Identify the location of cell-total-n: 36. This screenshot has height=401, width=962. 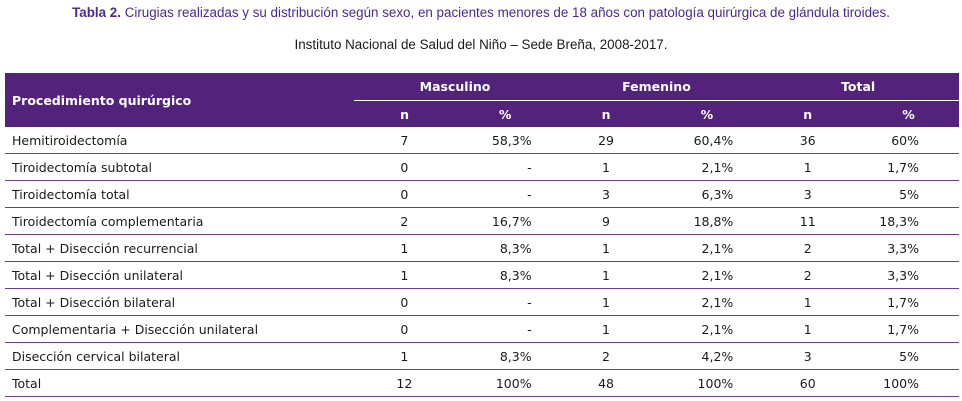
(808, 140).